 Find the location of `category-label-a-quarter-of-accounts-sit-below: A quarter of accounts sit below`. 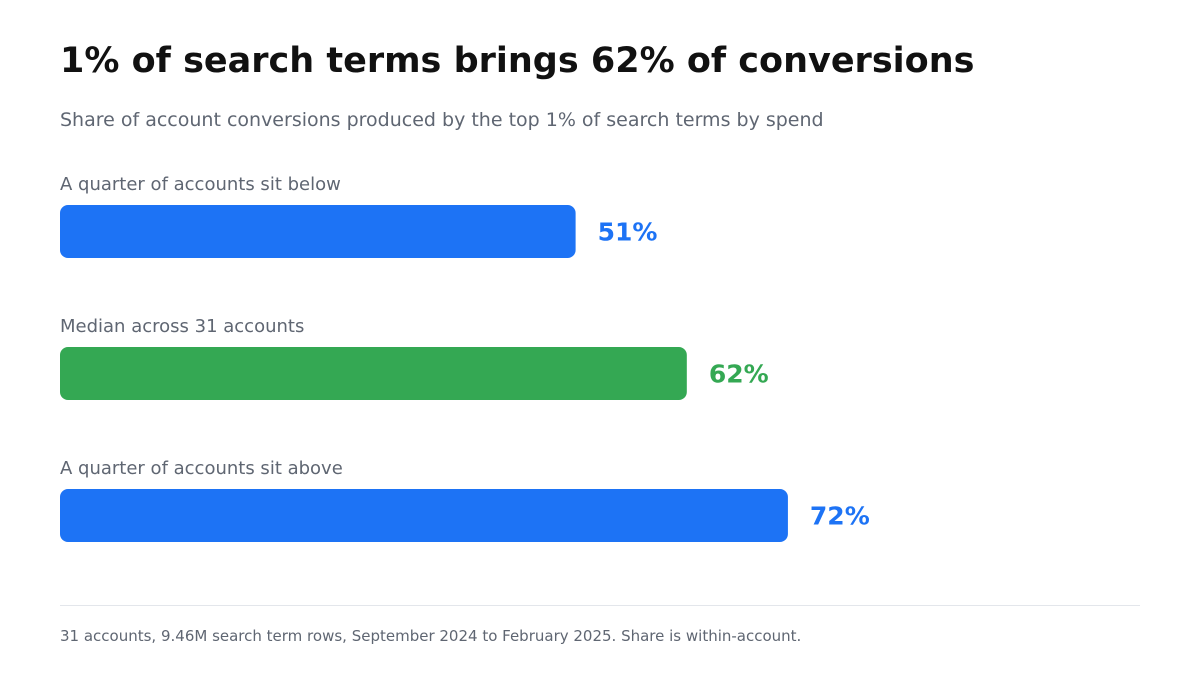

category-label-a-quarter-of-accounts-sit-below: A quarter of accounts sit below is located at coordinates (200, 184).